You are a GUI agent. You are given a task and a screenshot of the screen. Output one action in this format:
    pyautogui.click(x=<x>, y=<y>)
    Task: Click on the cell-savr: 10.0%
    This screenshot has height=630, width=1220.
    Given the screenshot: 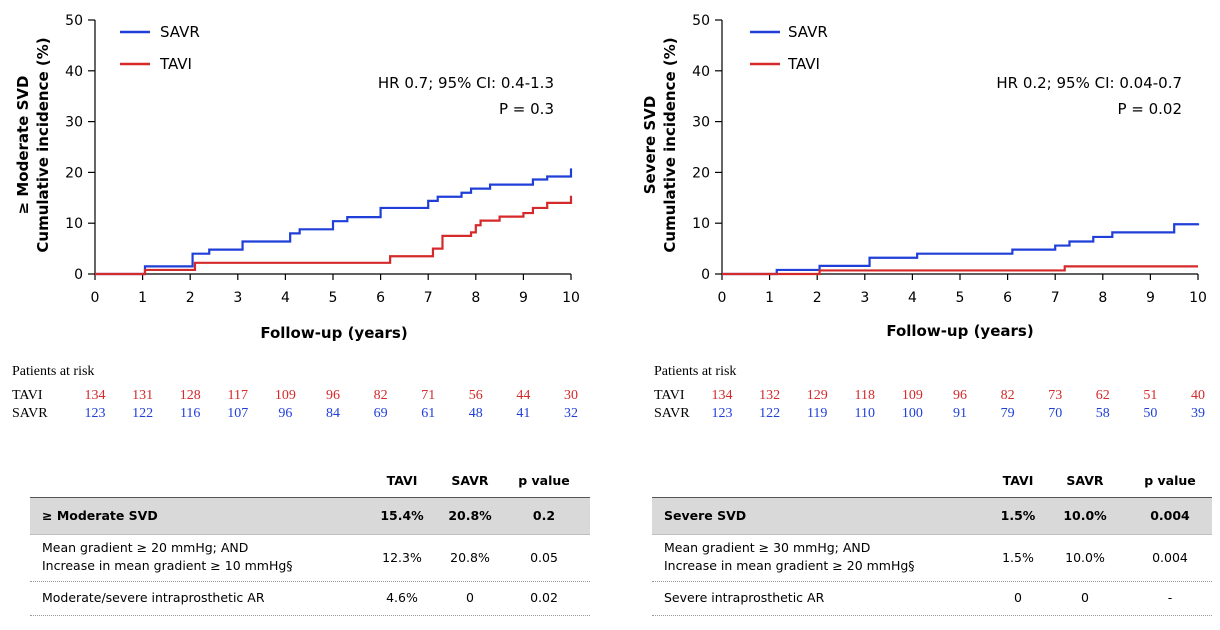 What is the action you would take?
    pyautogui.click(x=1085, y=557)
    